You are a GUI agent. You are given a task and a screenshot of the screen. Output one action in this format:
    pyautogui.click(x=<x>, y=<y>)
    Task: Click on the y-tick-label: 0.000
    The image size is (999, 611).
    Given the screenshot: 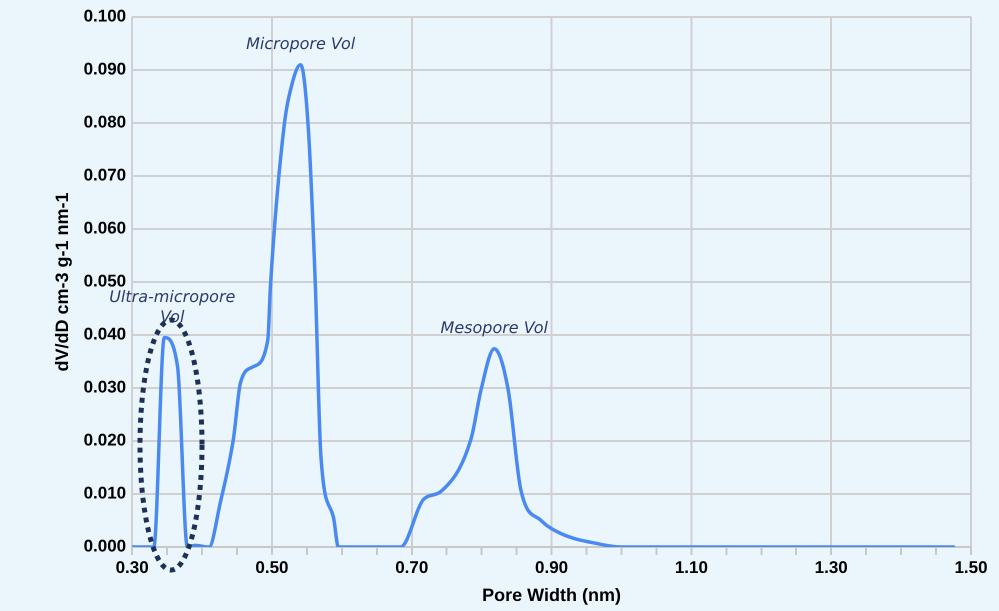 What is the action you would take?
    pyautogui.click(x=105, y=546)
    